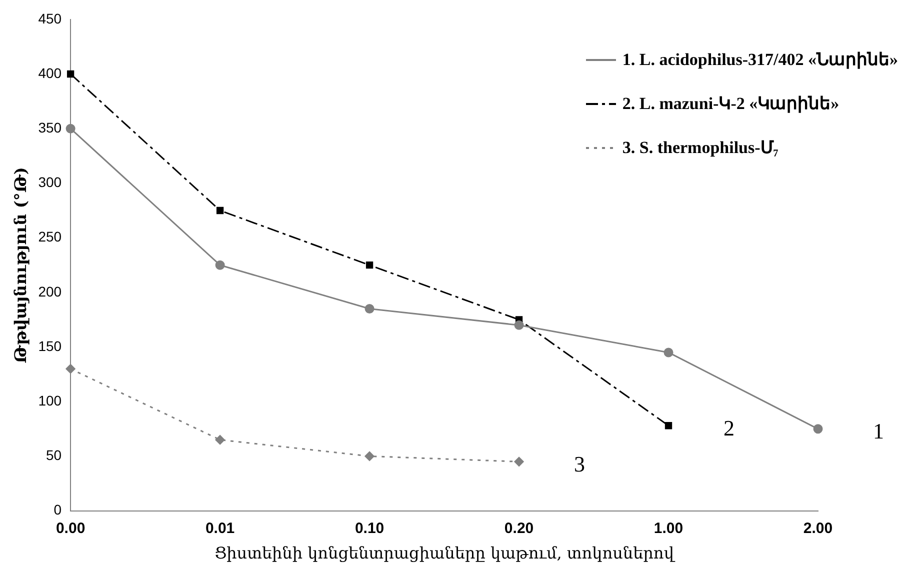 This screenshot has height=576, width=917. What do you see at coordinates (731, 104) in the screenshot?
I see `legend-label: 2. L. mazuni-Կ-2 «Կարինե»` at bounding box center [731, 104].